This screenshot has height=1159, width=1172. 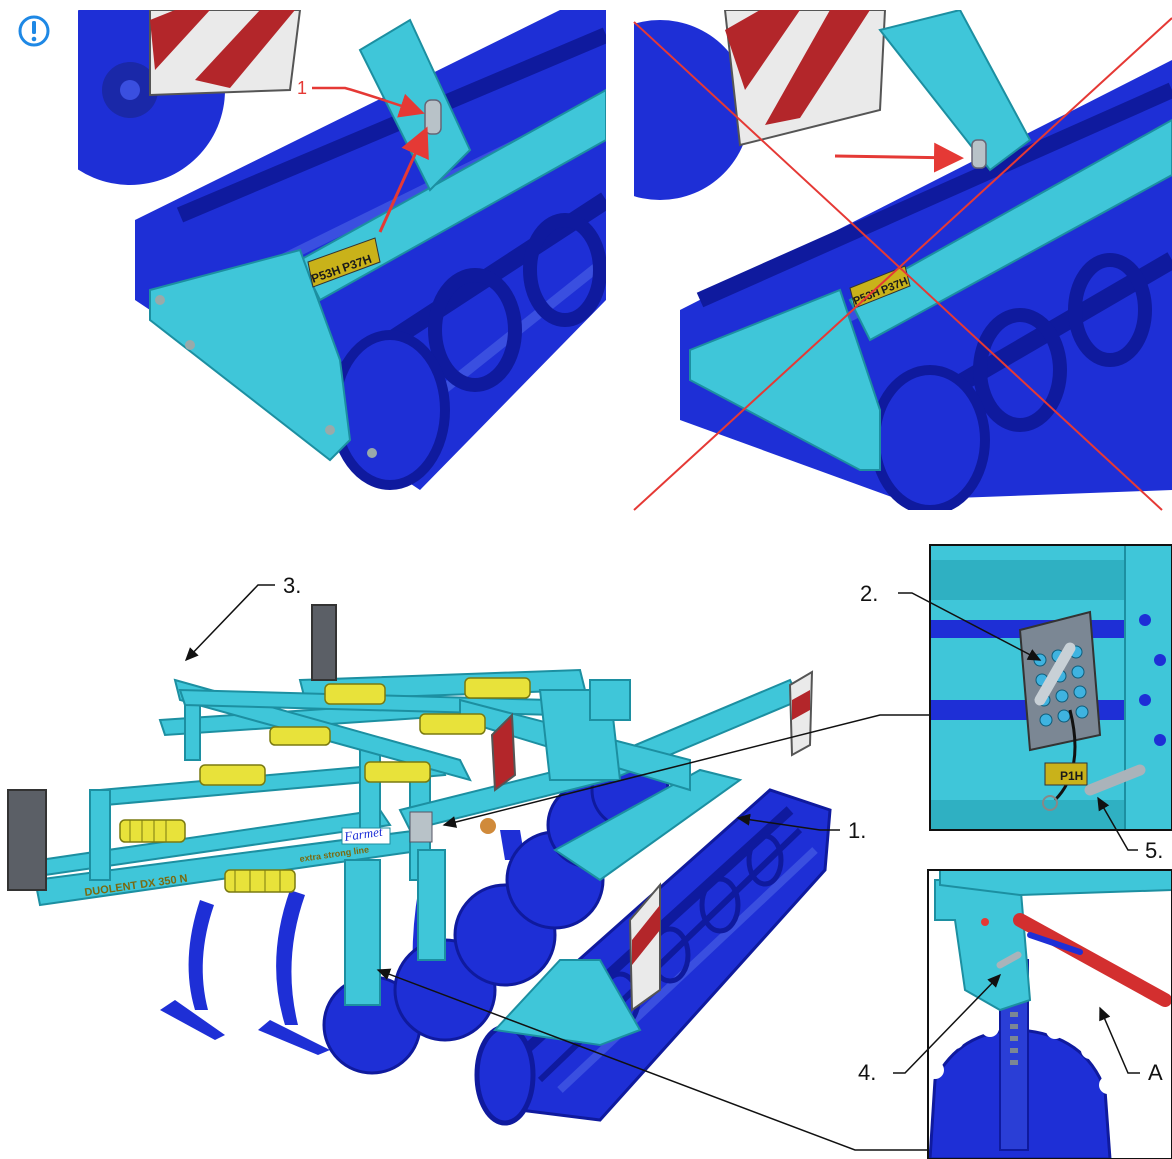 I want to click on locking-pin, so click(x=1055, y=674).